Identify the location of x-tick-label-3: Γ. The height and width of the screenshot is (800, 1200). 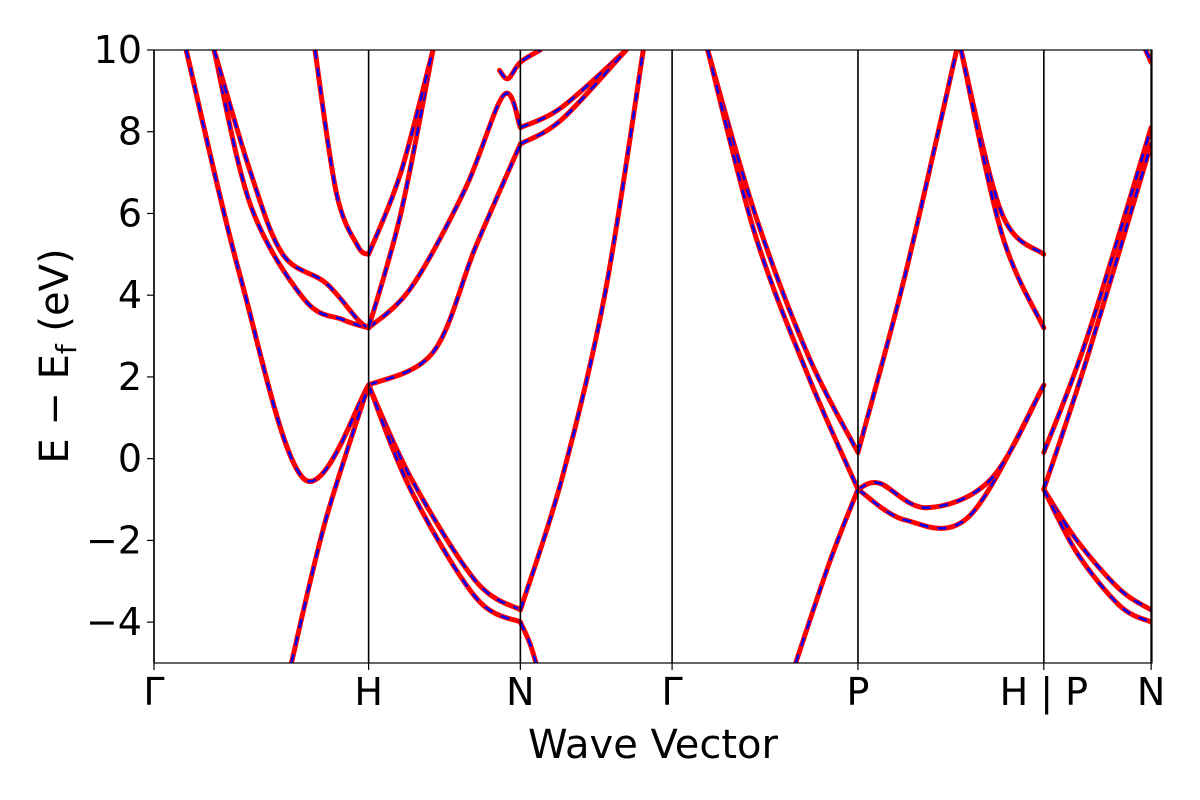
(672, 692).